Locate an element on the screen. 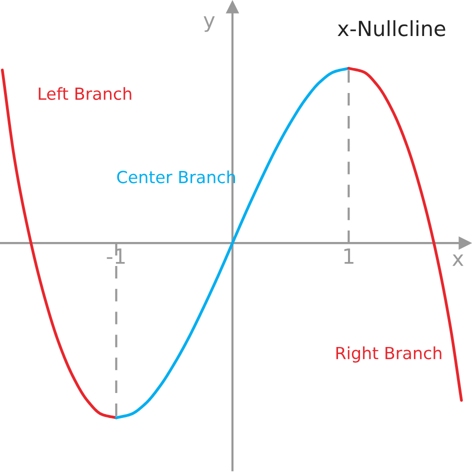 This screenshot has height=475, width=472. series-label: Left Branch is located at coordinates (85, 93).